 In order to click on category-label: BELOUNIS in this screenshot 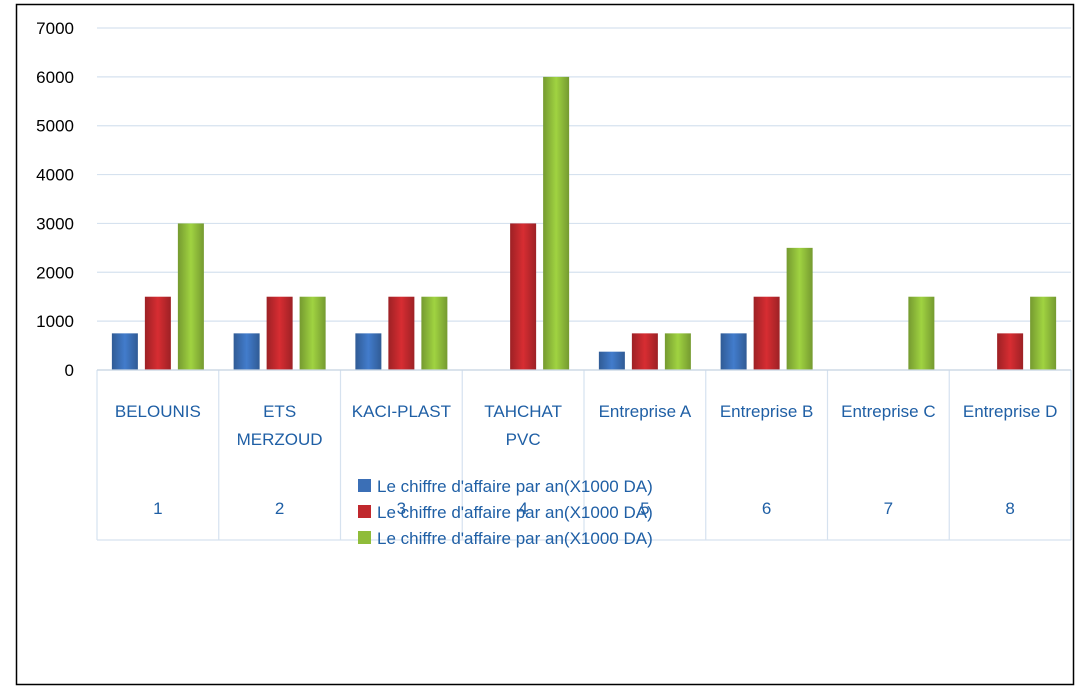, I will do `click(158, 411)`.